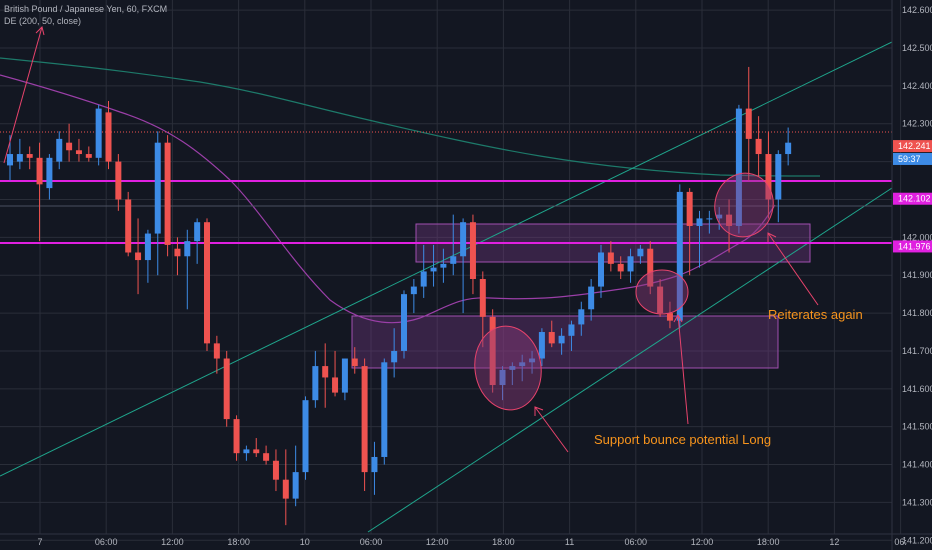 Image resolution: width=932 pixels, height=550 pixels. What do you see at coordinates (551, 429) in the screenshot?
I see `arrow-support` at bounding box center [551, 429].